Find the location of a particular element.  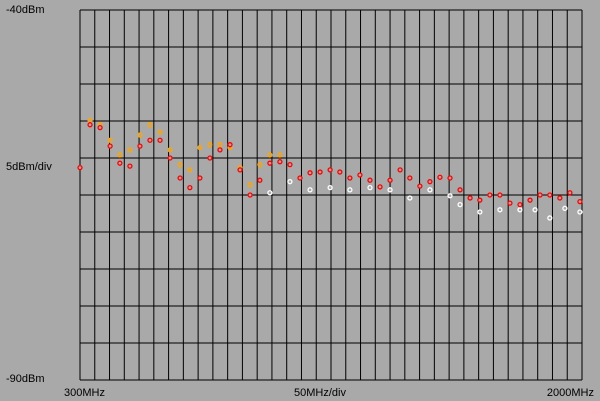

y-tick-label: -90dBm is located at coordinates (25, 379).